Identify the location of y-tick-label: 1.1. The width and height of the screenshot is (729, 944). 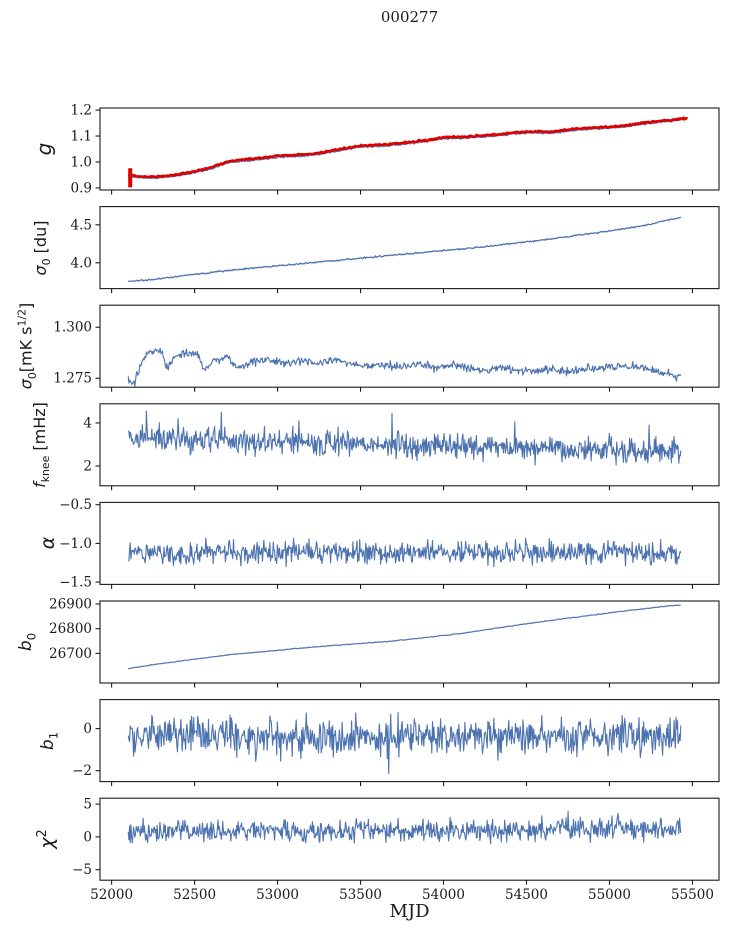
(81, 137).